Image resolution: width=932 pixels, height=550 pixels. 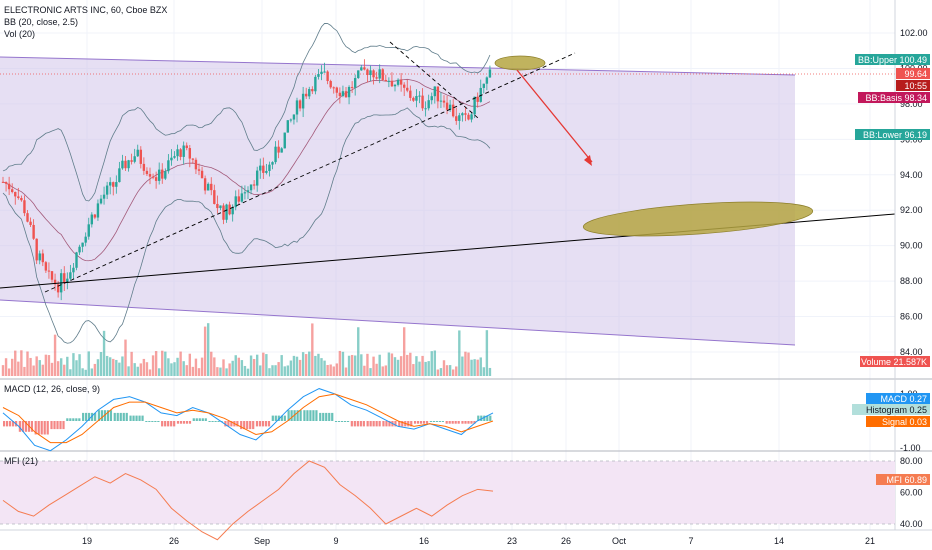 What do you see at coordinates (698, 219) in the screenshot?
I see `target-ellipse-bottom` at bounding box center [698, 219].